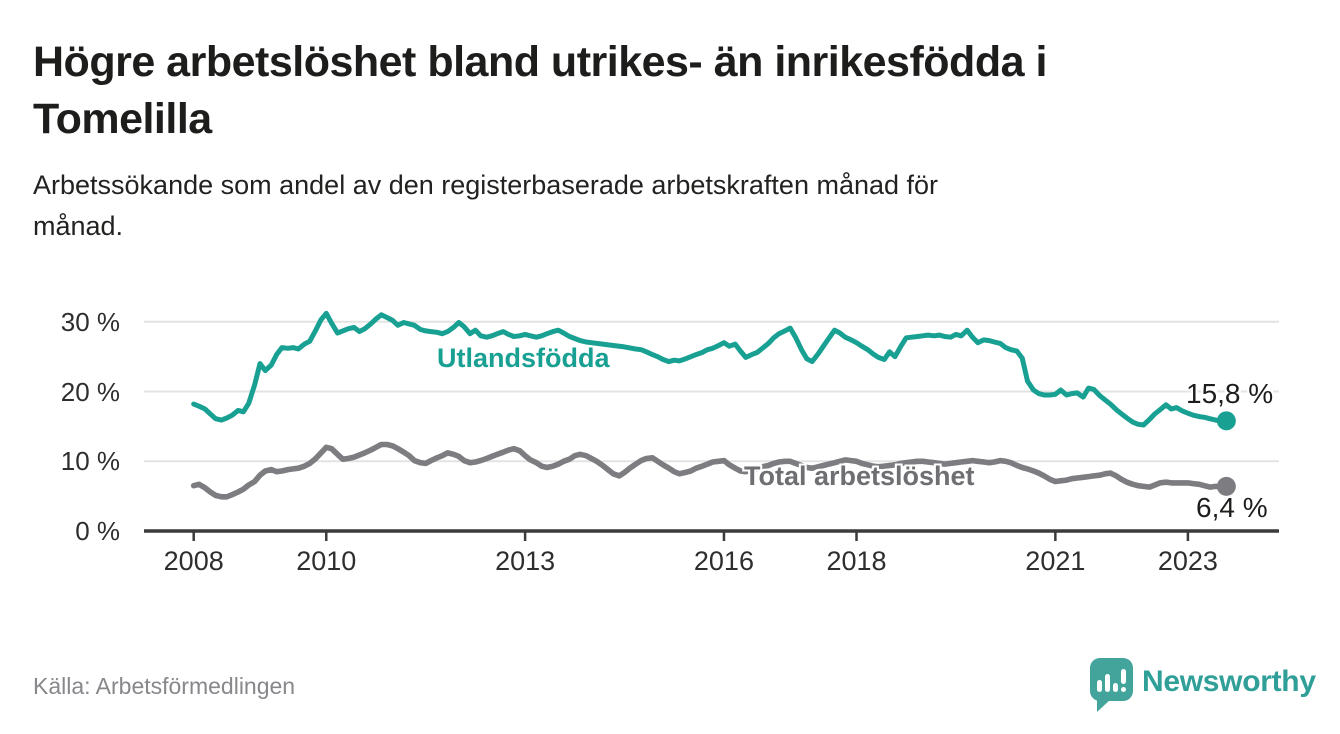 The width and height of the screenshot is (1340, 734). I want to click on series-label-utlandsfodda: Utlandsfödda, so click(523, 358).